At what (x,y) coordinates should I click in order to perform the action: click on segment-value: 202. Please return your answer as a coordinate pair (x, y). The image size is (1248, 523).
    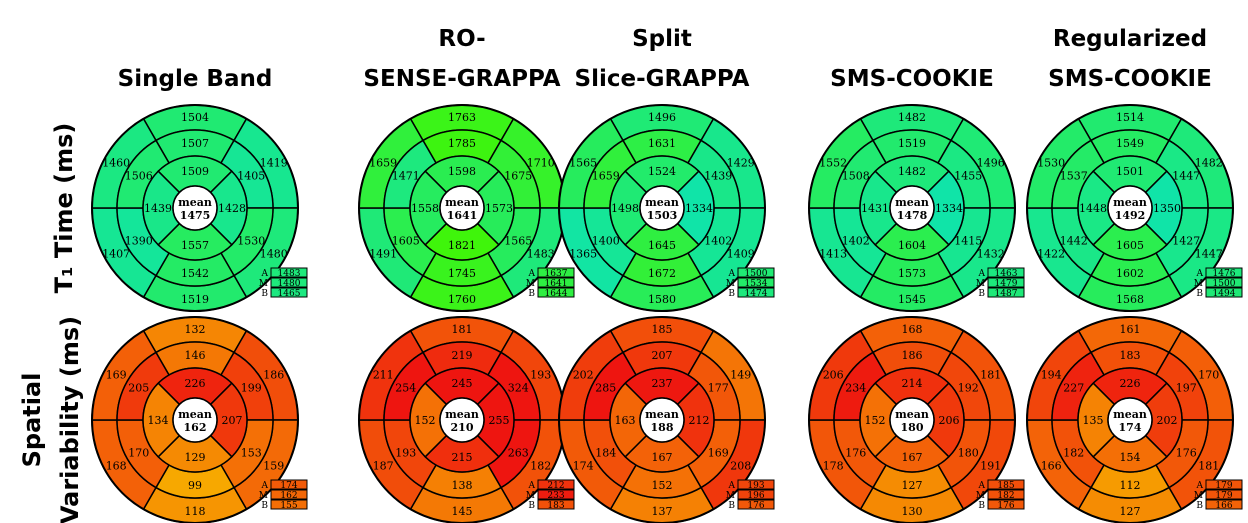
    Looking at the image, I should click on (1167, 420).